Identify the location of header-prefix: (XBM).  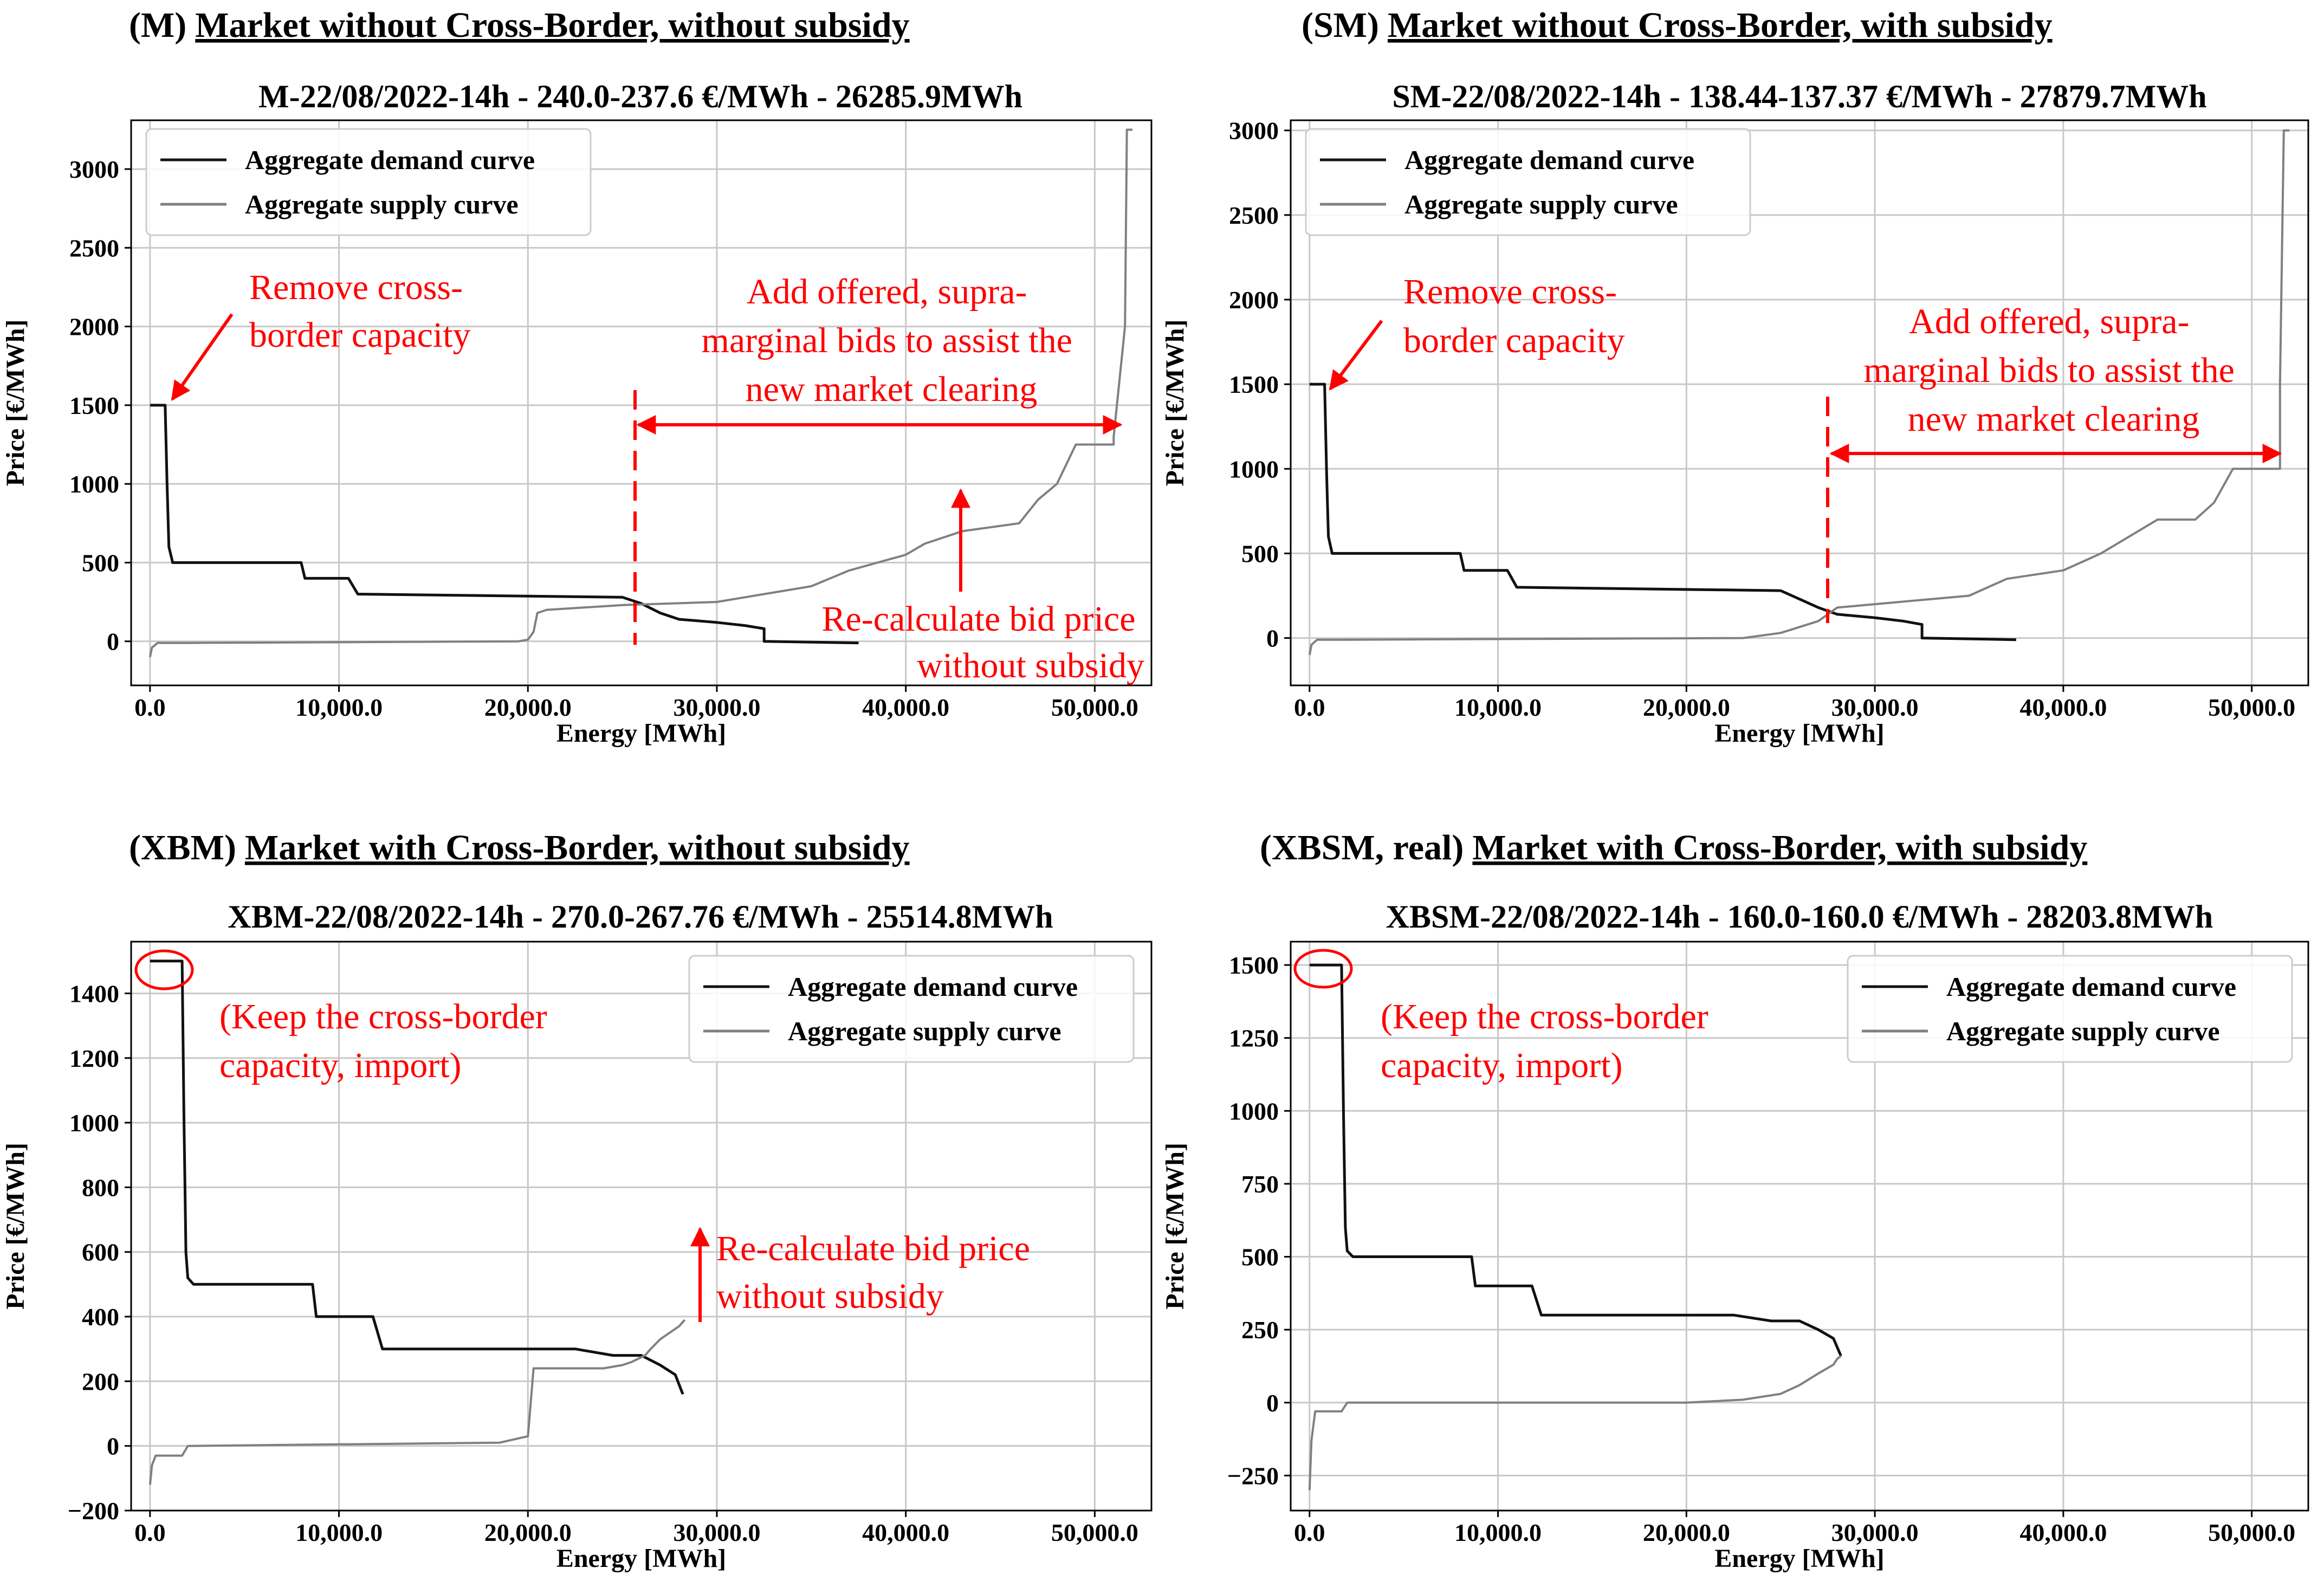
(182, 847).